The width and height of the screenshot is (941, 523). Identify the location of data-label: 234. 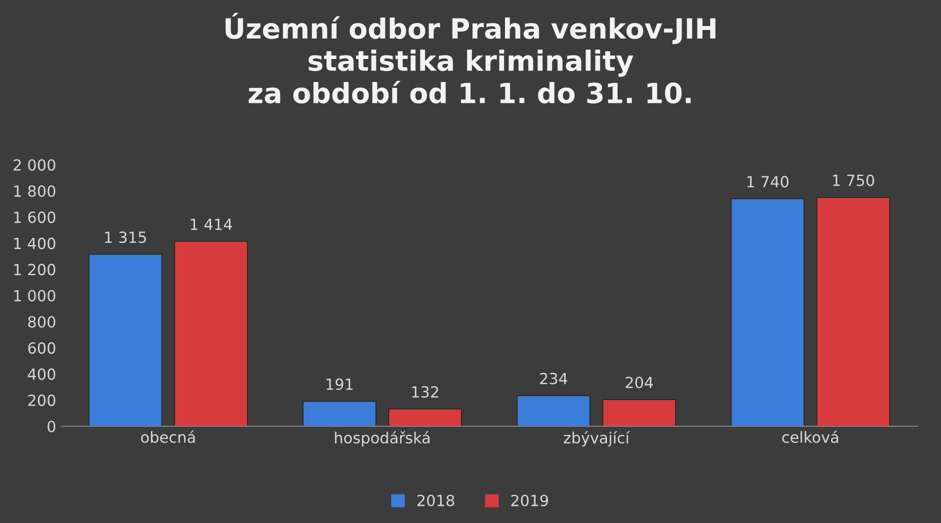
(554, 378).